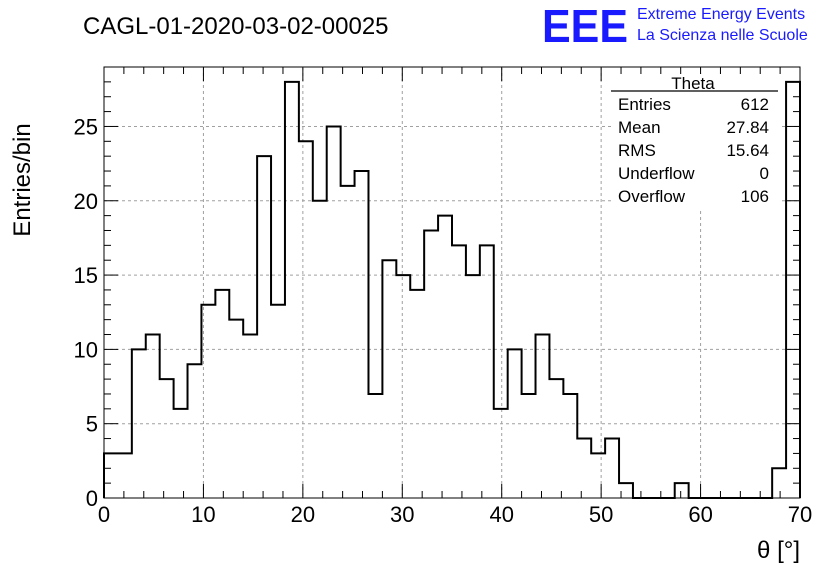 Image resolution: width=836 pixels, height=572 pixels. What do you see at coordinates (203, 514) in the screenshot?
I see `x-tick-label: 10` at bounding box center [203, 514].